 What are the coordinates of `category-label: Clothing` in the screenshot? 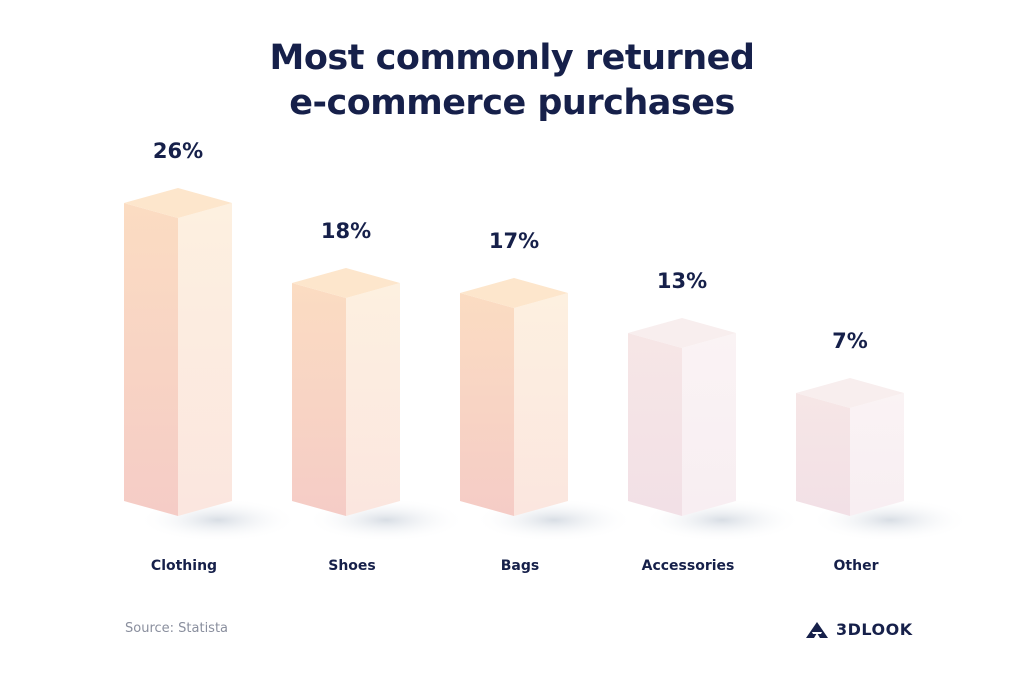 It's located at (184, 566).